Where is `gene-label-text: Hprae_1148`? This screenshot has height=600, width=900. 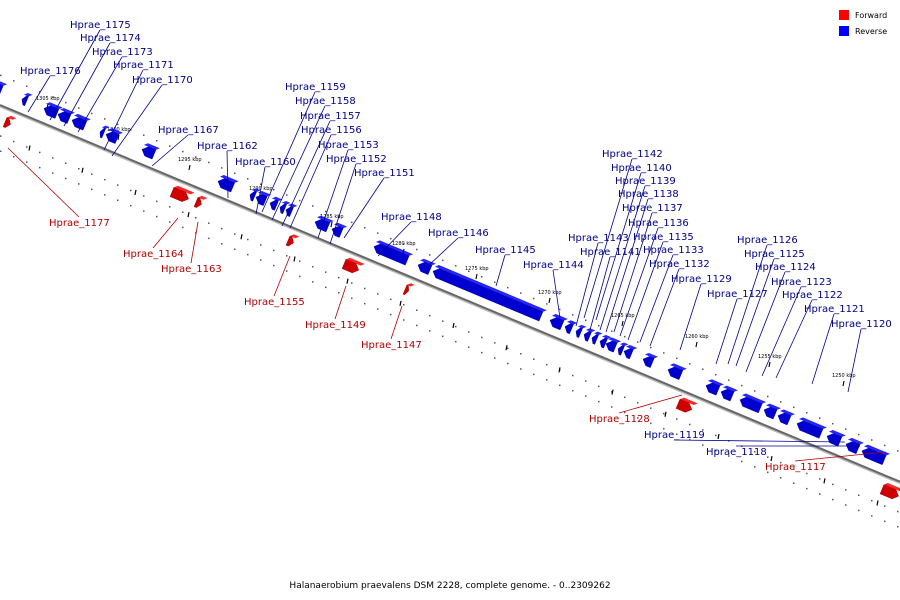
gene-label-text: Hprae_1148 is located at coordinates (411, 217).